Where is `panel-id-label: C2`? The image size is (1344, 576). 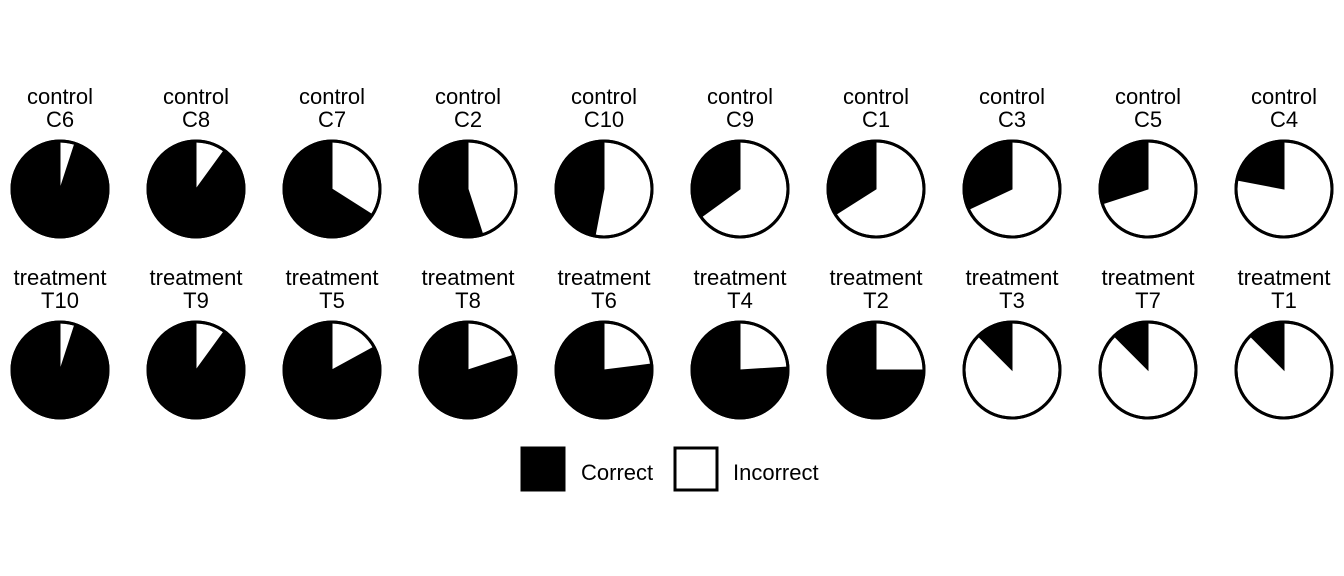 panel-id-label: C2 is located at coordinates (468, 119).